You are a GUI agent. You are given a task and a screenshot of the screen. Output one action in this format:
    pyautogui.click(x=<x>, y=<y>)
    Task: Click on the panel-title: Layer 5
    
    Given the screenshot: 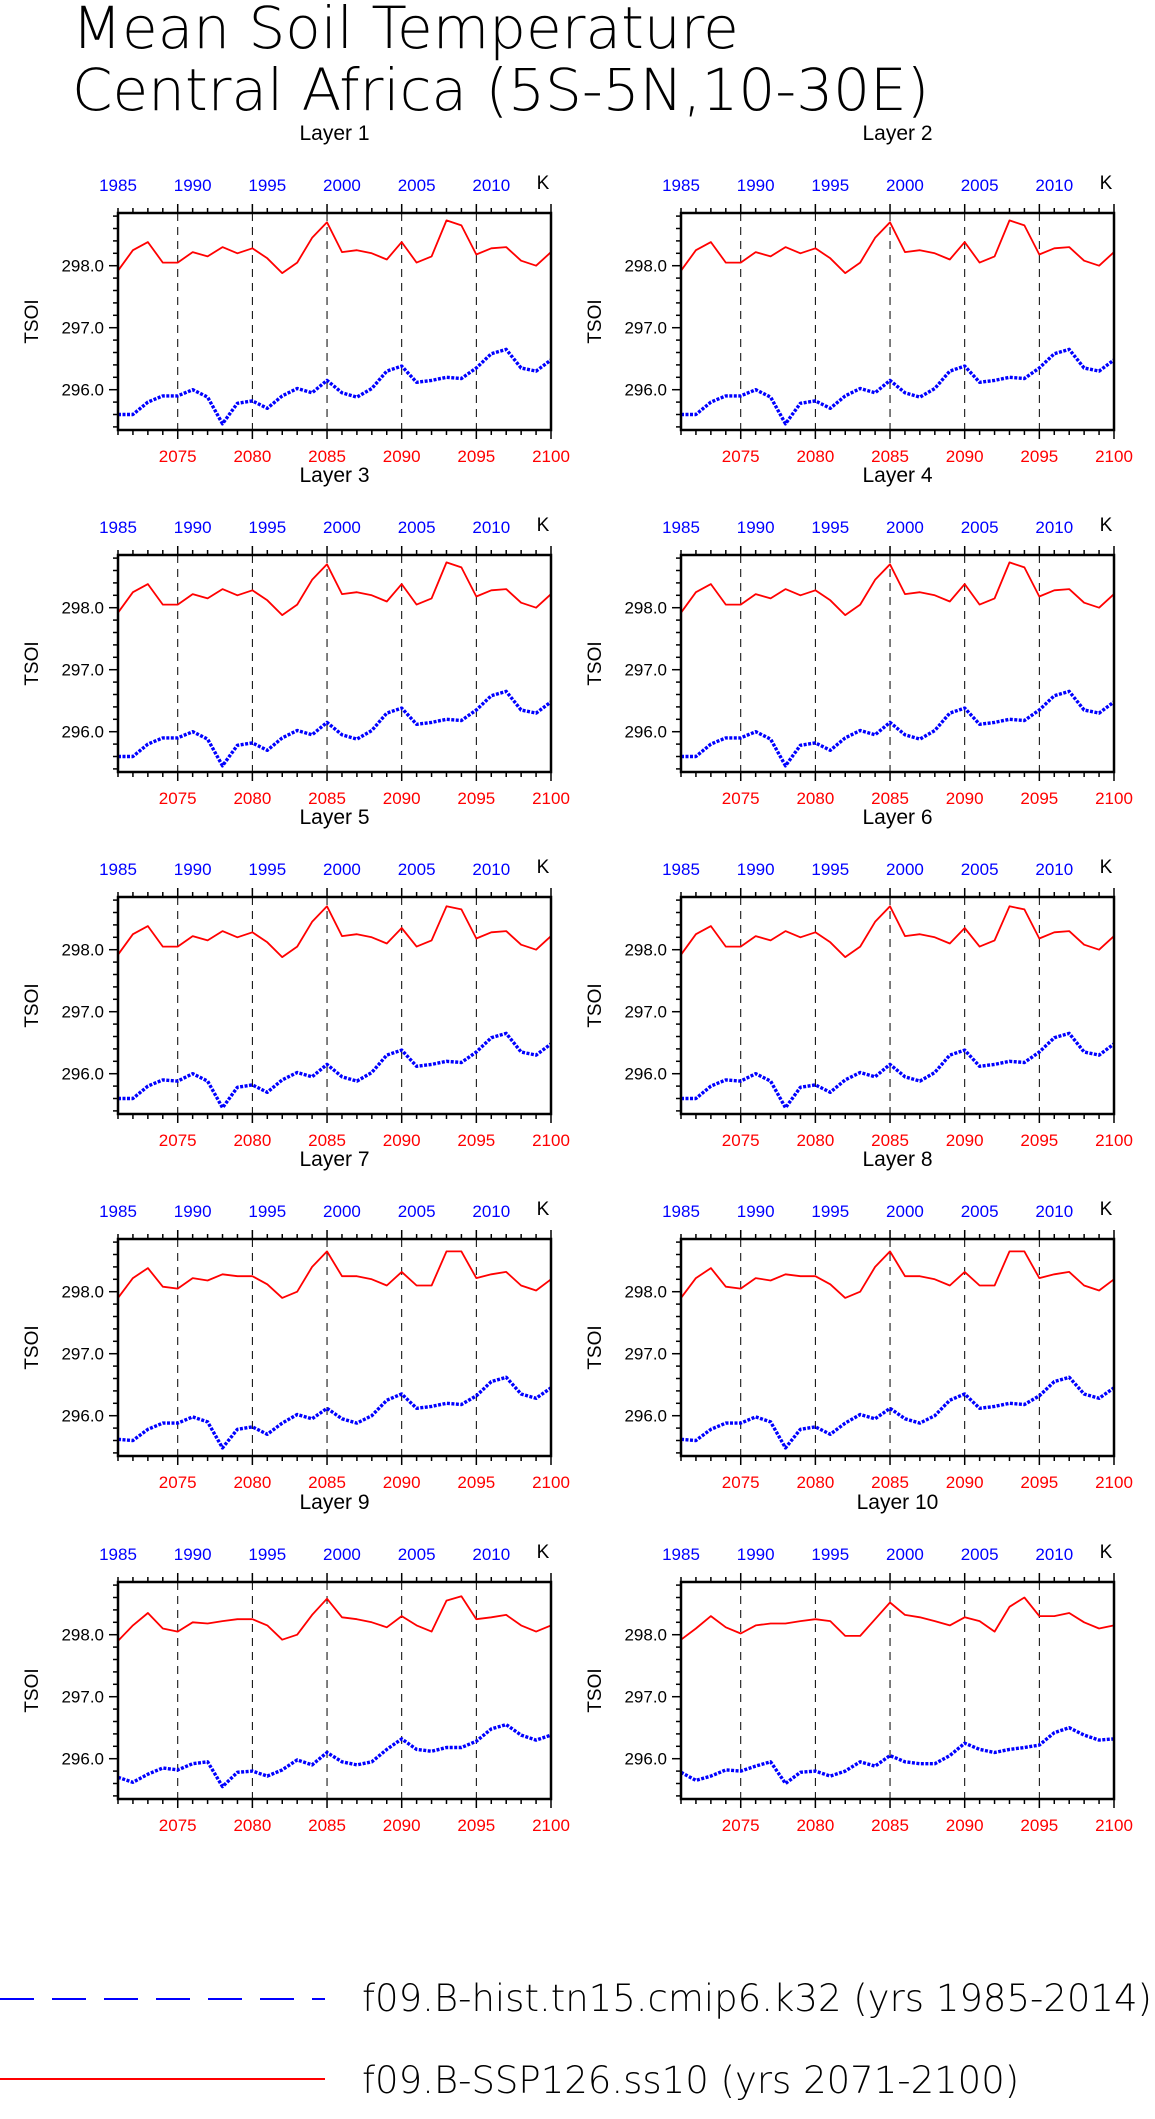 What is the action you would take?
    pyautogui.click(x=334, y=817)
    